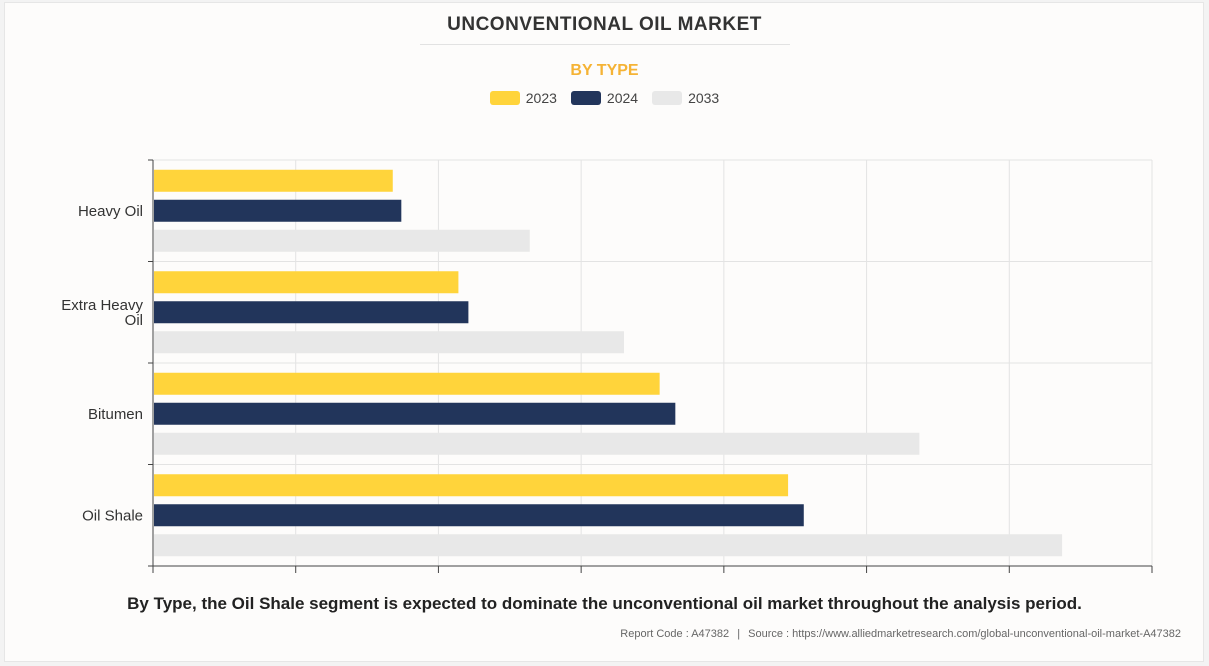  I want to click on bar-bitumen-2023, so click(407, 383).